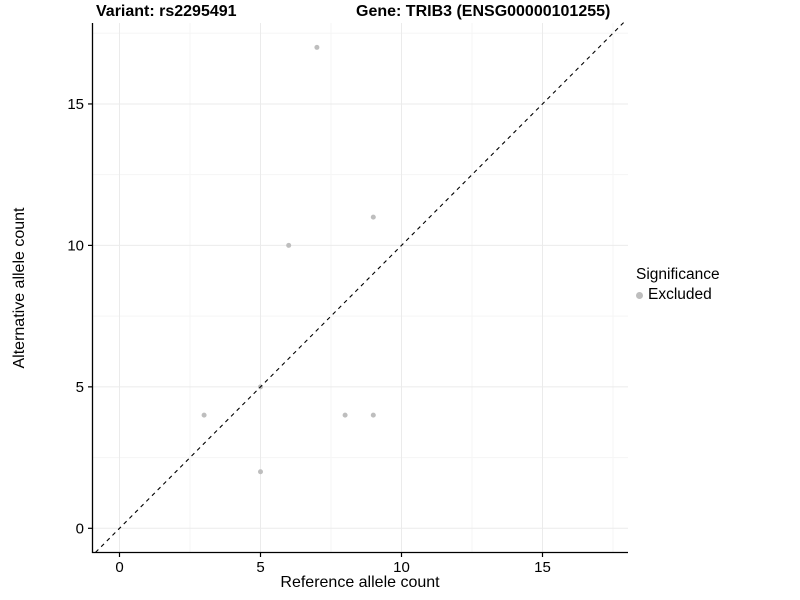 This screenshot has width=800, height=600. Describe the element at coordinates (260, 567) in the screenshot. I see `x-tick-label: 5` at that location.